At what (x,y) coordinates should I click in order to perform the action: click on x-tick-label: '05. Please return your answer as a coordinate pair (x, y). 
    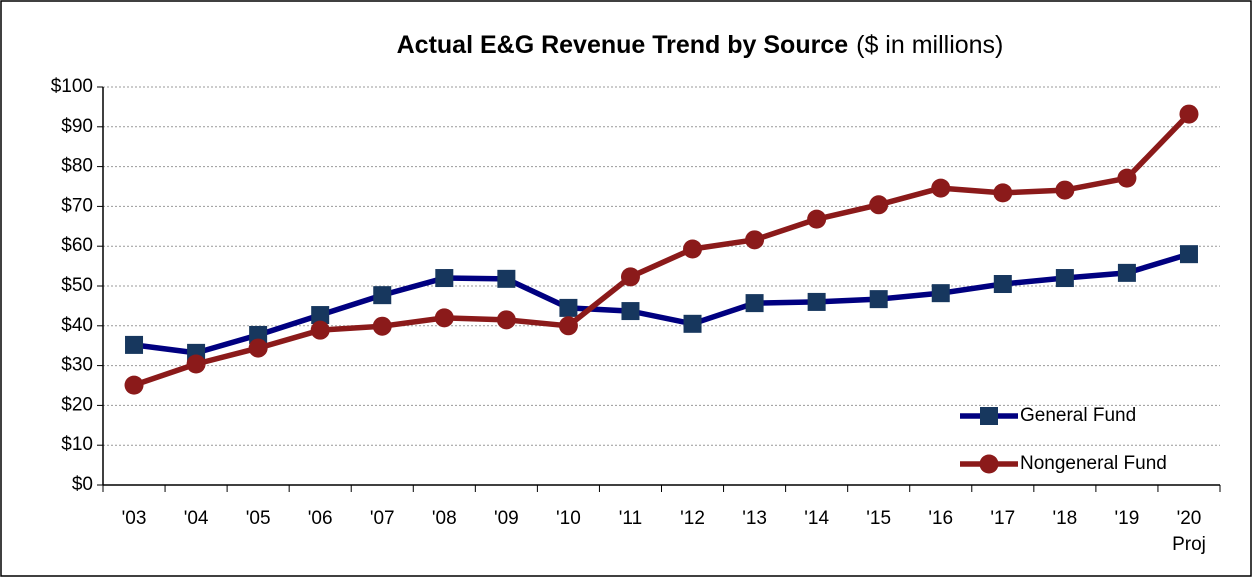
    Looking at the image, I should click on (258, 518).